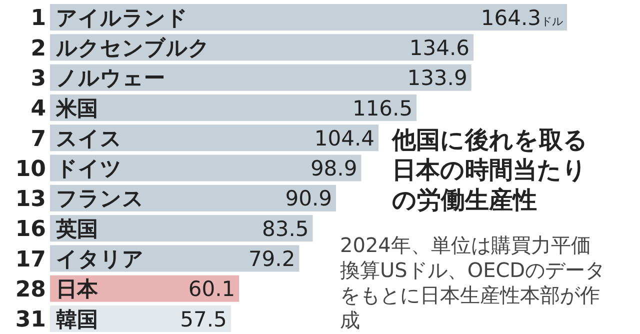 This screenshot has height=334, width=640. Describe the element at coordinates (272, 259) in the screenshot. I see `data-label: 79.2` at that location.